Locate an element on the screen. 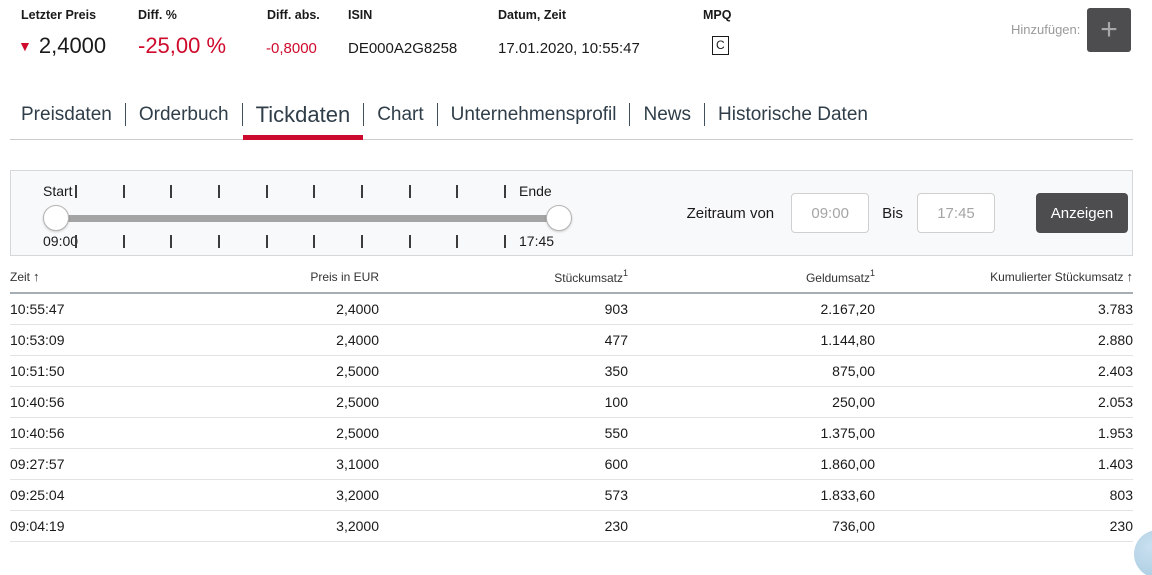 The height and width of the screenshot is (575, 1152). slider-end-label: Ende is located at coordinates (535, 191).